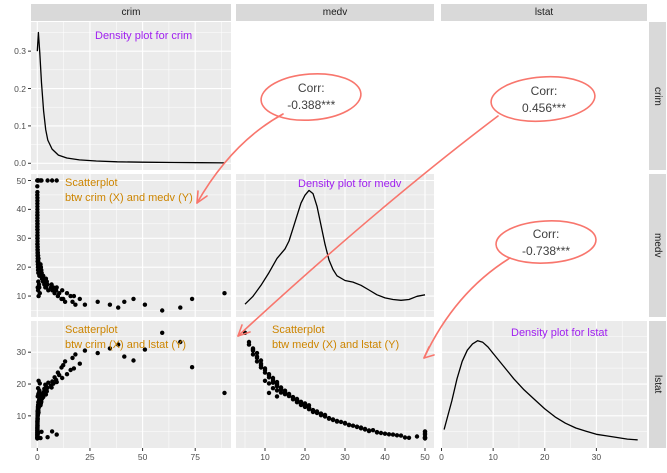 This screenshot has height=473, width=667. I want to click on strip-col-medv: medv, so click(335, 12).